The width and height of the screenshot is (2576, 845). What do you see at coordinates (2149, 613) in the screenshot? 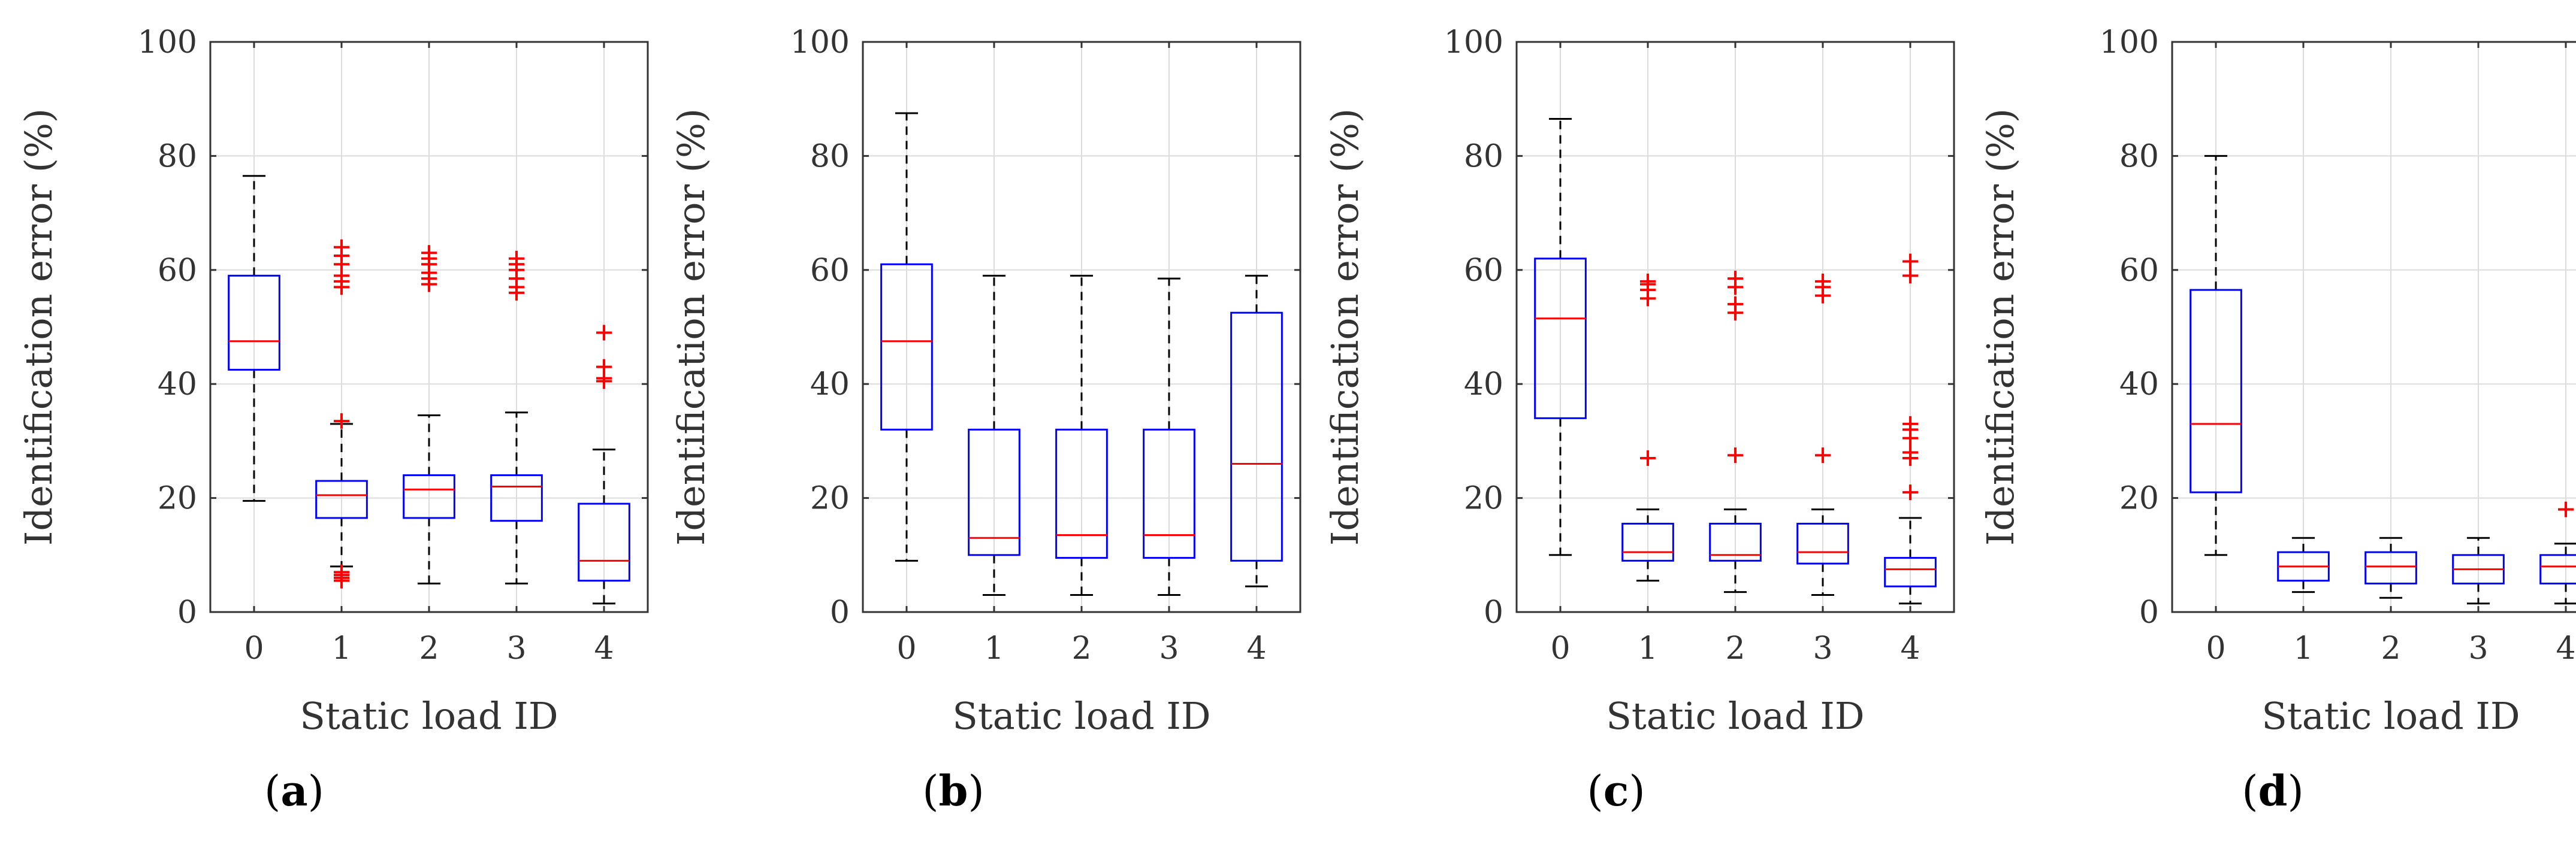
I see `y-tick-label: 0` at bounding box center [2149, 613].